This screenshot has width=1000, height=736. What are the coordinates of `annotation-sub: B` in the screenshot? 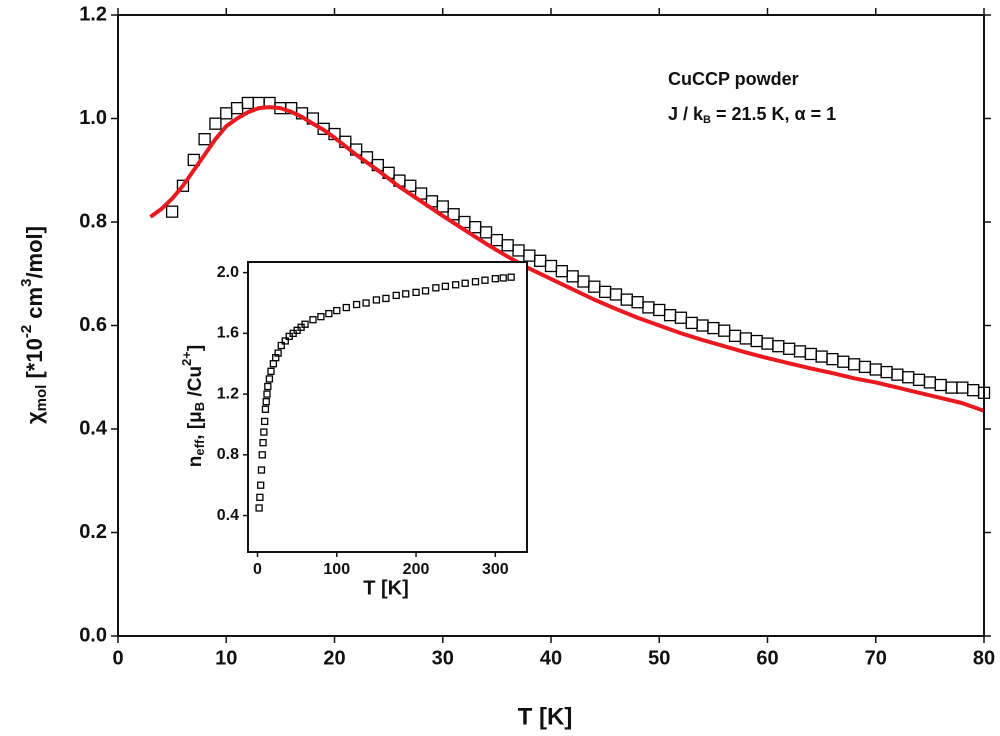 It's located at (707, 120).